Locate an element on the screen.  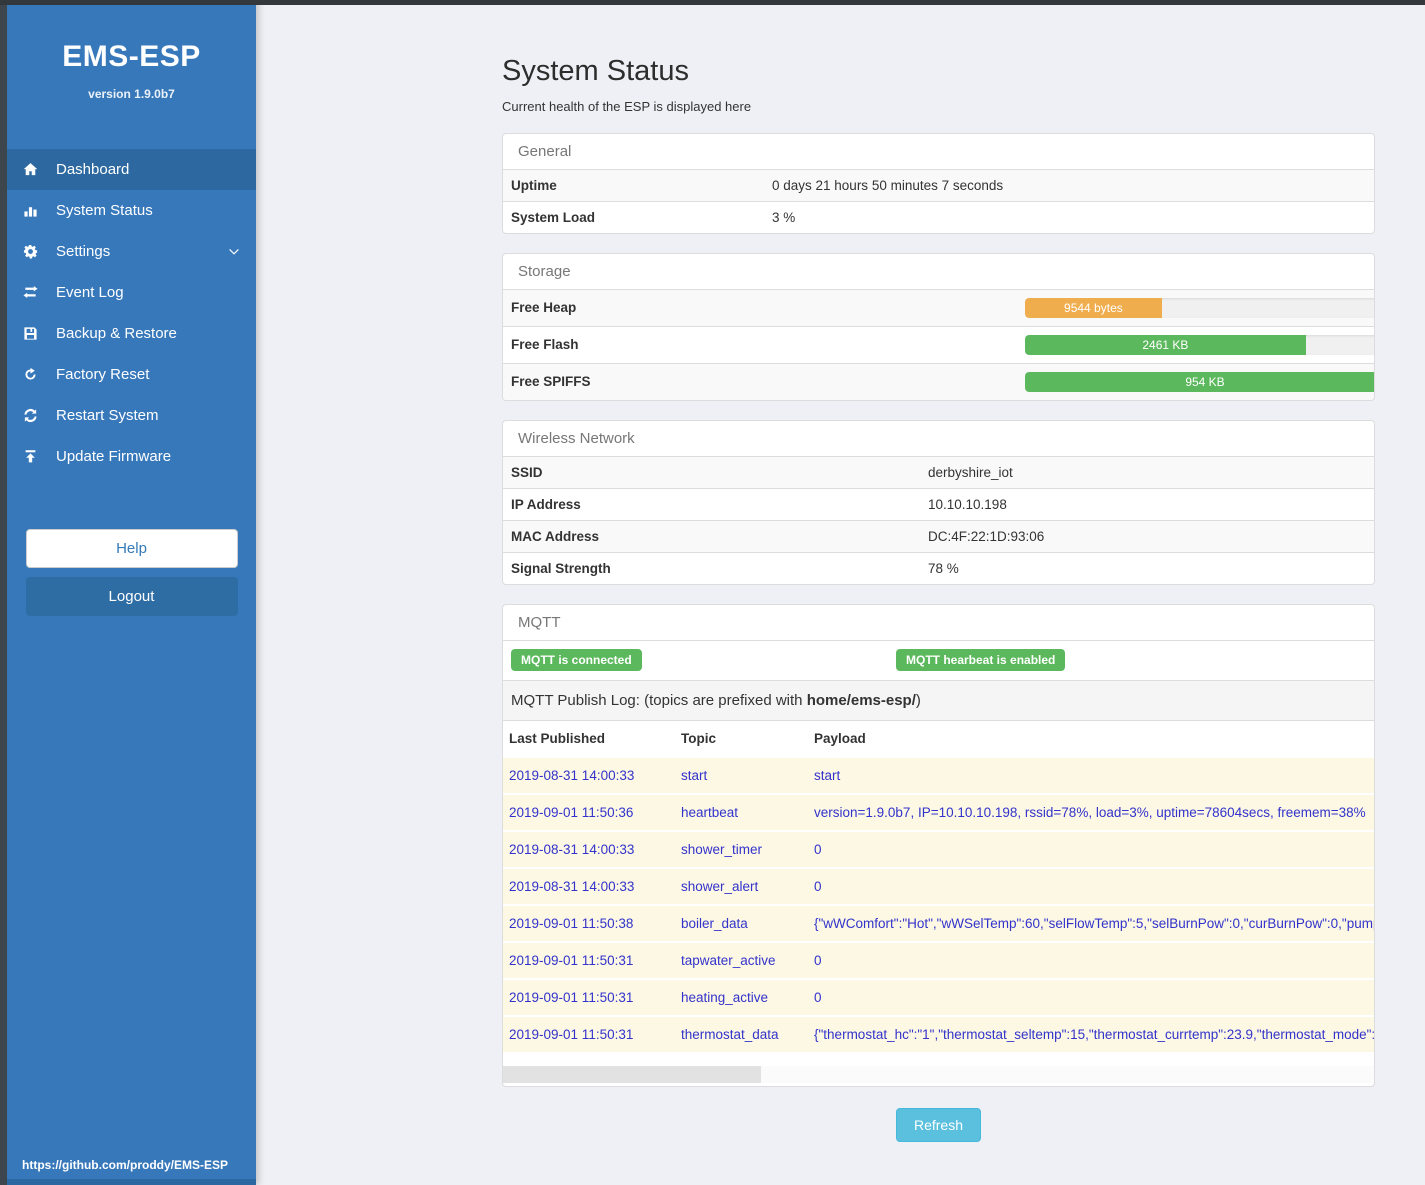
top-edge-strip is located at coordinates (712, 2).